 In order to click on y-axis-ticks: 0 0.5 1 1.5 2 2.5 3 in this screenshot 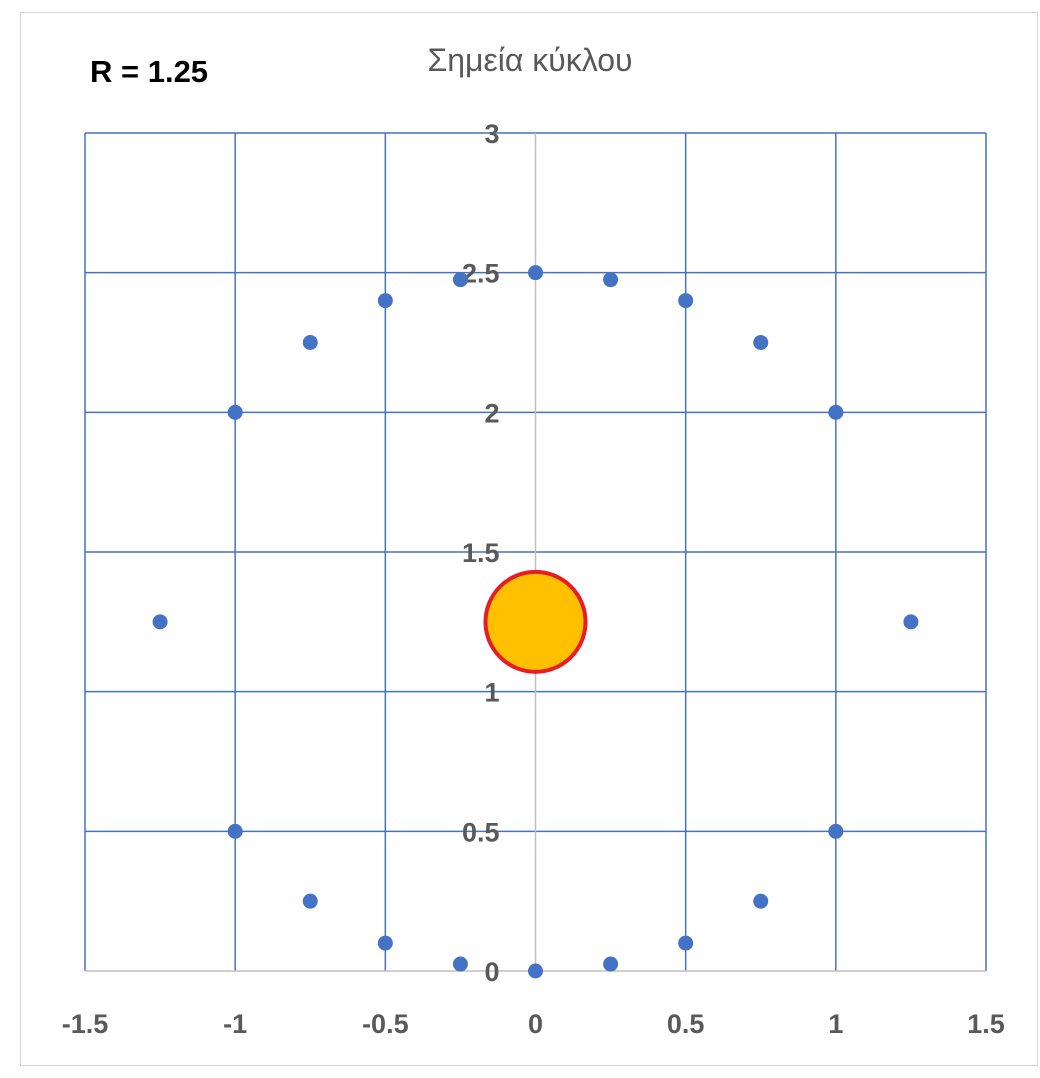, I will do `click(481, 553)`.